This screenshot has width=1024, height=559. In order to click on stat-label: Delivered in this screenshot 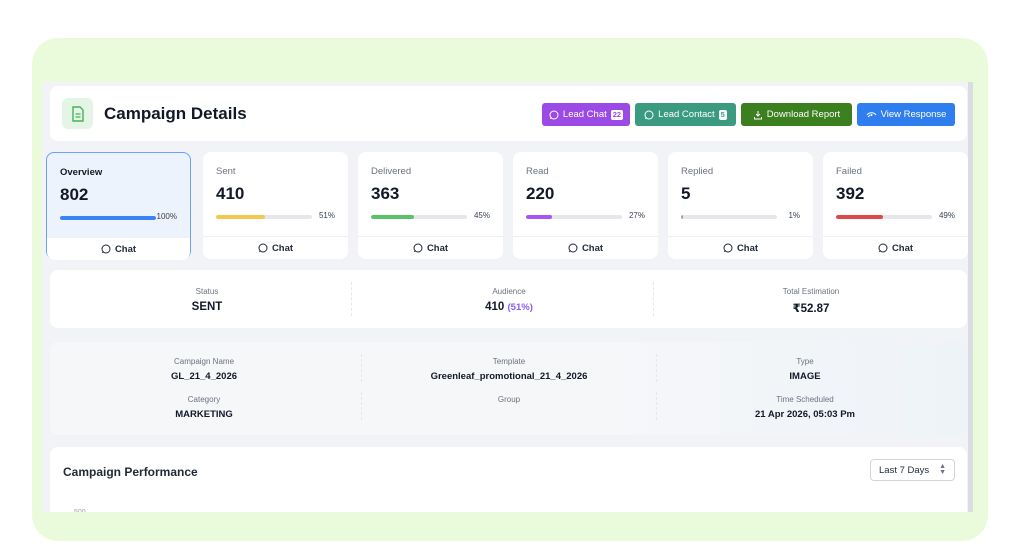, I will do `click(391, 171)`.